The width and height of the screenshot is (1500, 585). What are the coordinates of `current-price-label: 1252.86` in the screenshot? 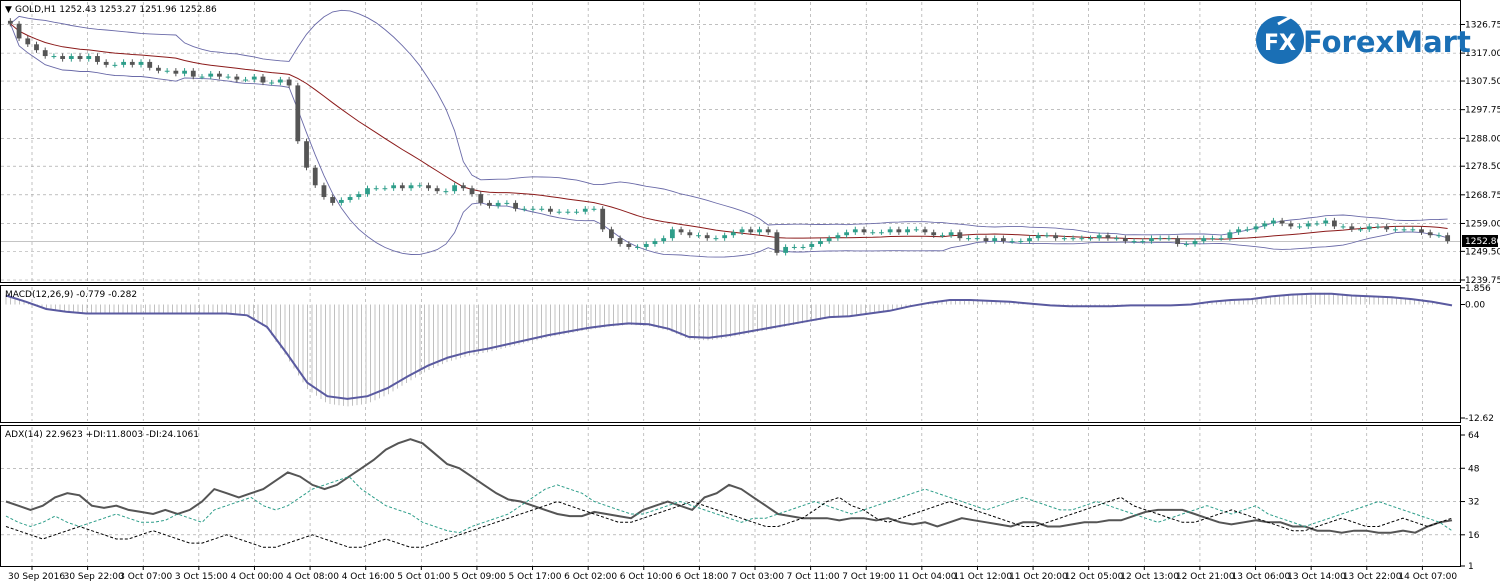 It's located at (1482, 242).